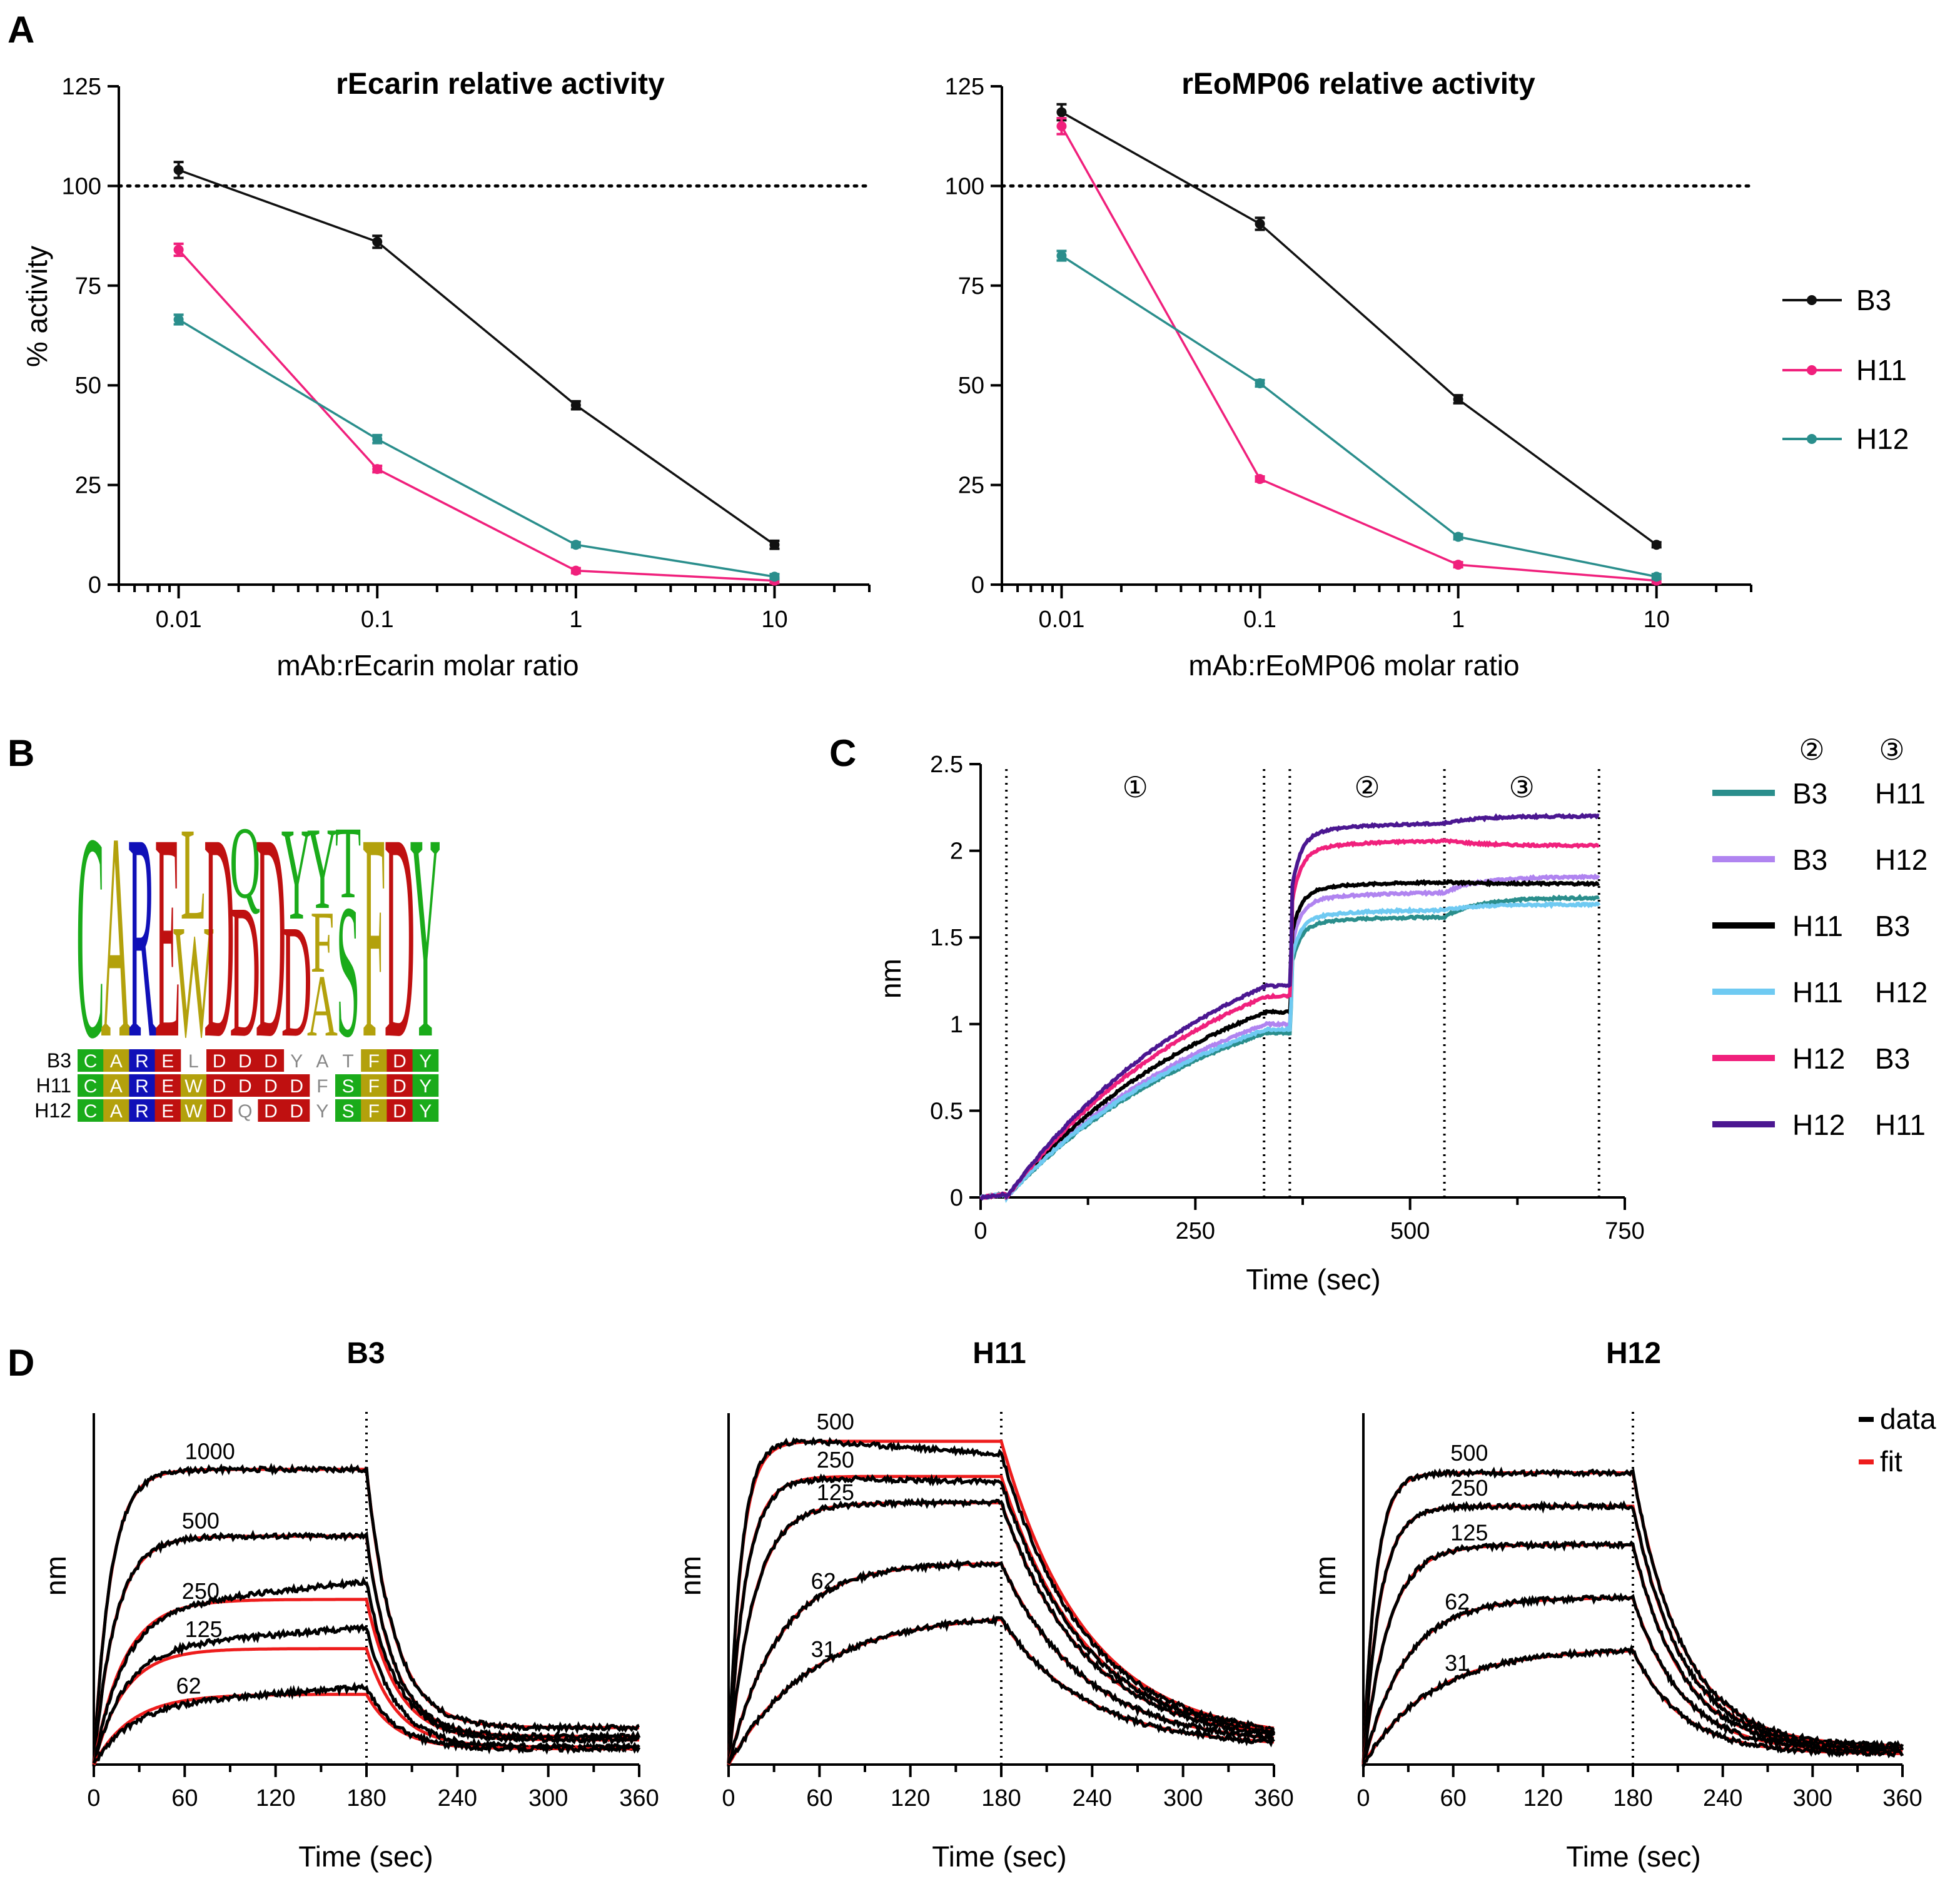 The image size is (1960, 1884). What do you see at coordinates (946, 765) in the screenshot?
I see `y-tick-label: 2.5` at bounding box center [946, 765].